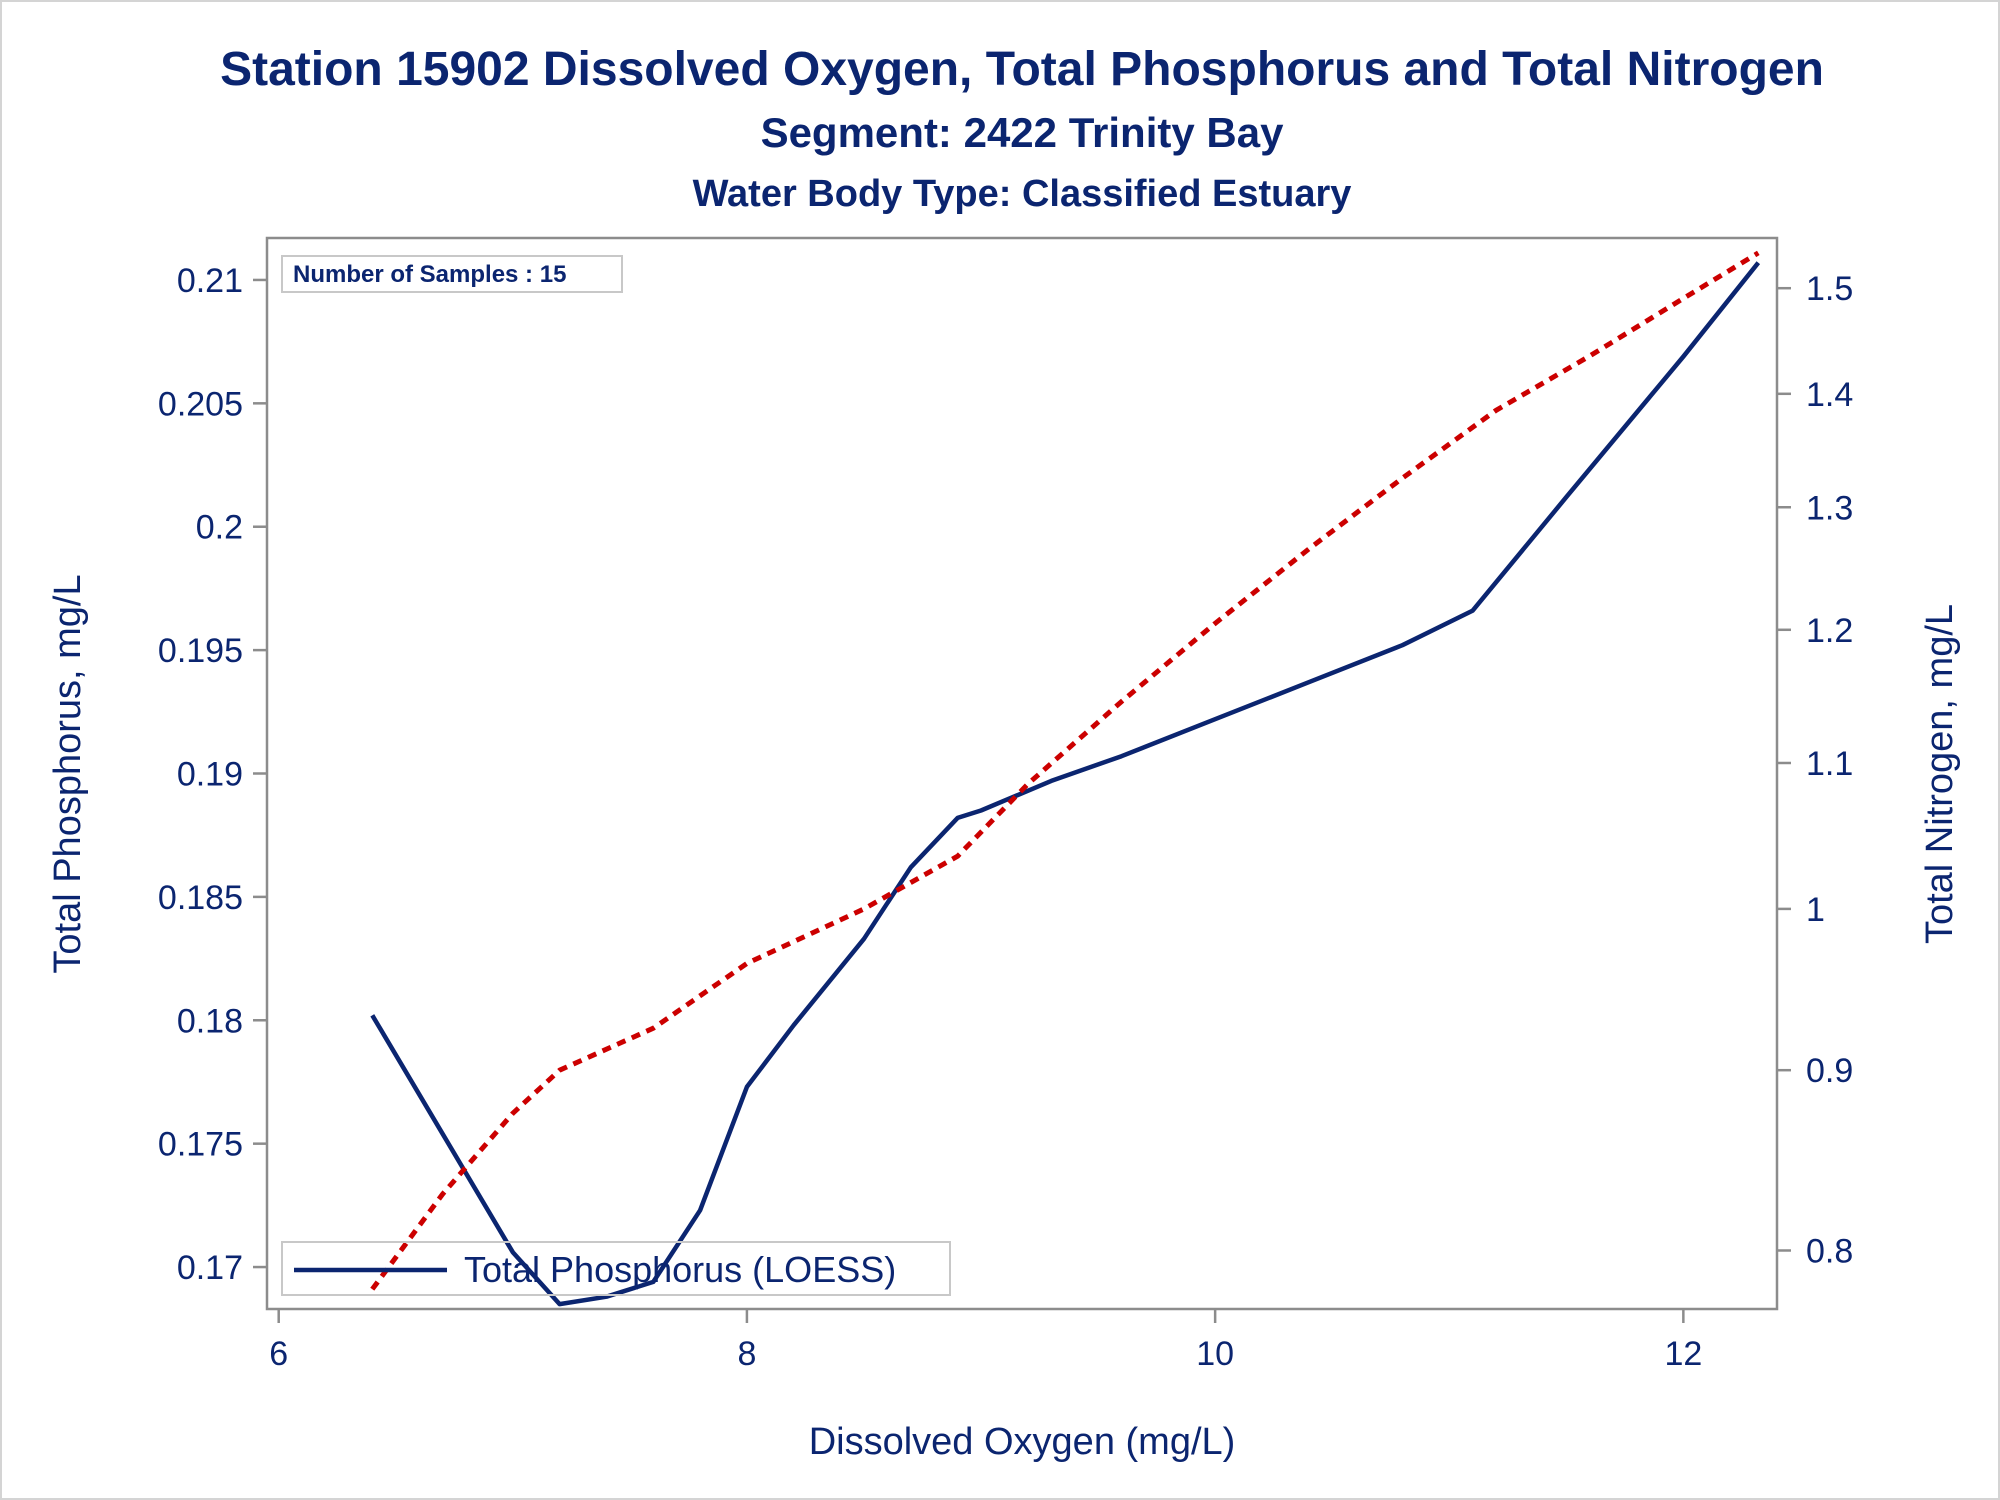 The width and height of the screenshot is (2000, 1500). Describe the element at coordinates (68, 773) in the screenshot. I see `y-axis-label: Total Phosphorus, mg/L` at that location.